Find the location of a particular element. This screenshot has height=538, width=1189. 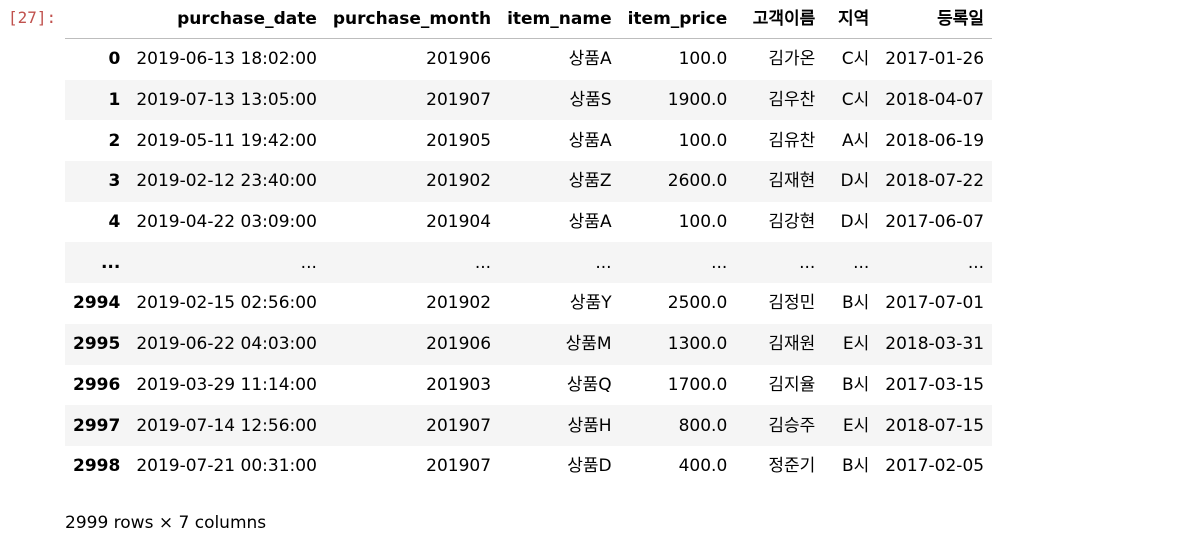

purchase-date-cell: 2019-07-21 00:31:00 is located at coordinates (226, 466).